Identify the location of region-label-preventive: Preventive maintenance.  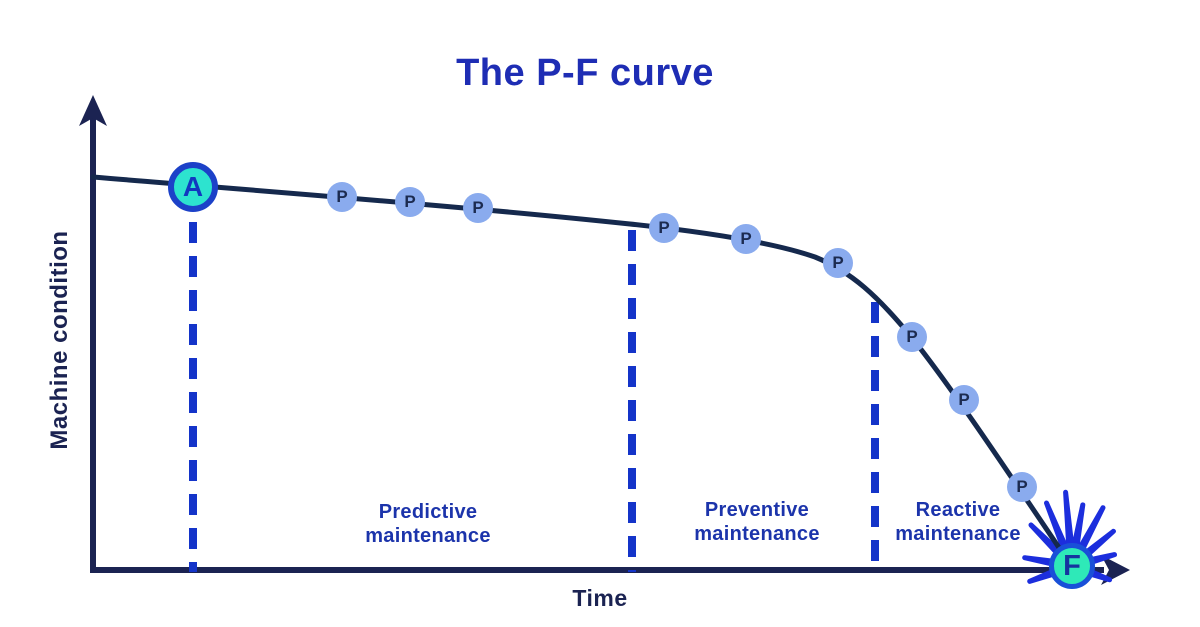
(757, 522).